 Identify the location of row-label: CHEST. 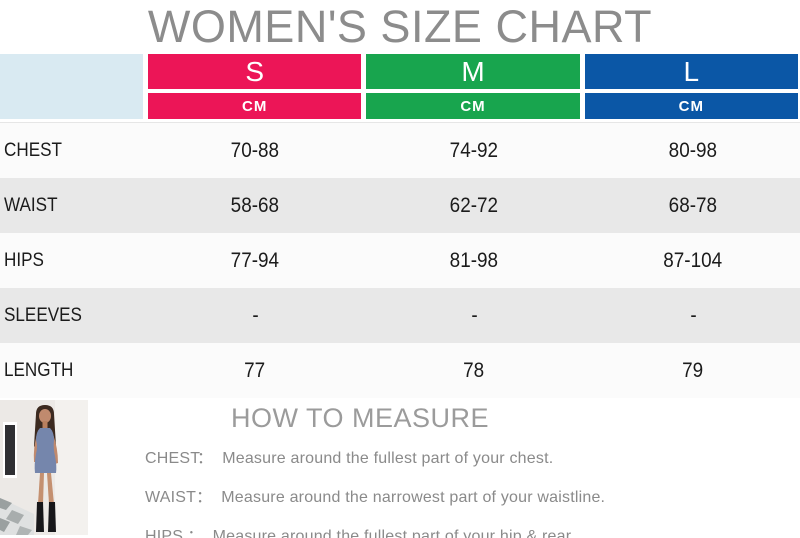
(33, 150).